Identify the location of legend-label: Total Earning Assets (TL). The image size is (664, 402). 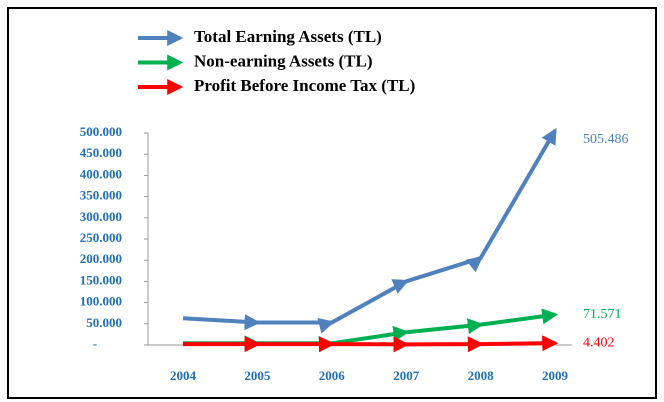
(288, 36).